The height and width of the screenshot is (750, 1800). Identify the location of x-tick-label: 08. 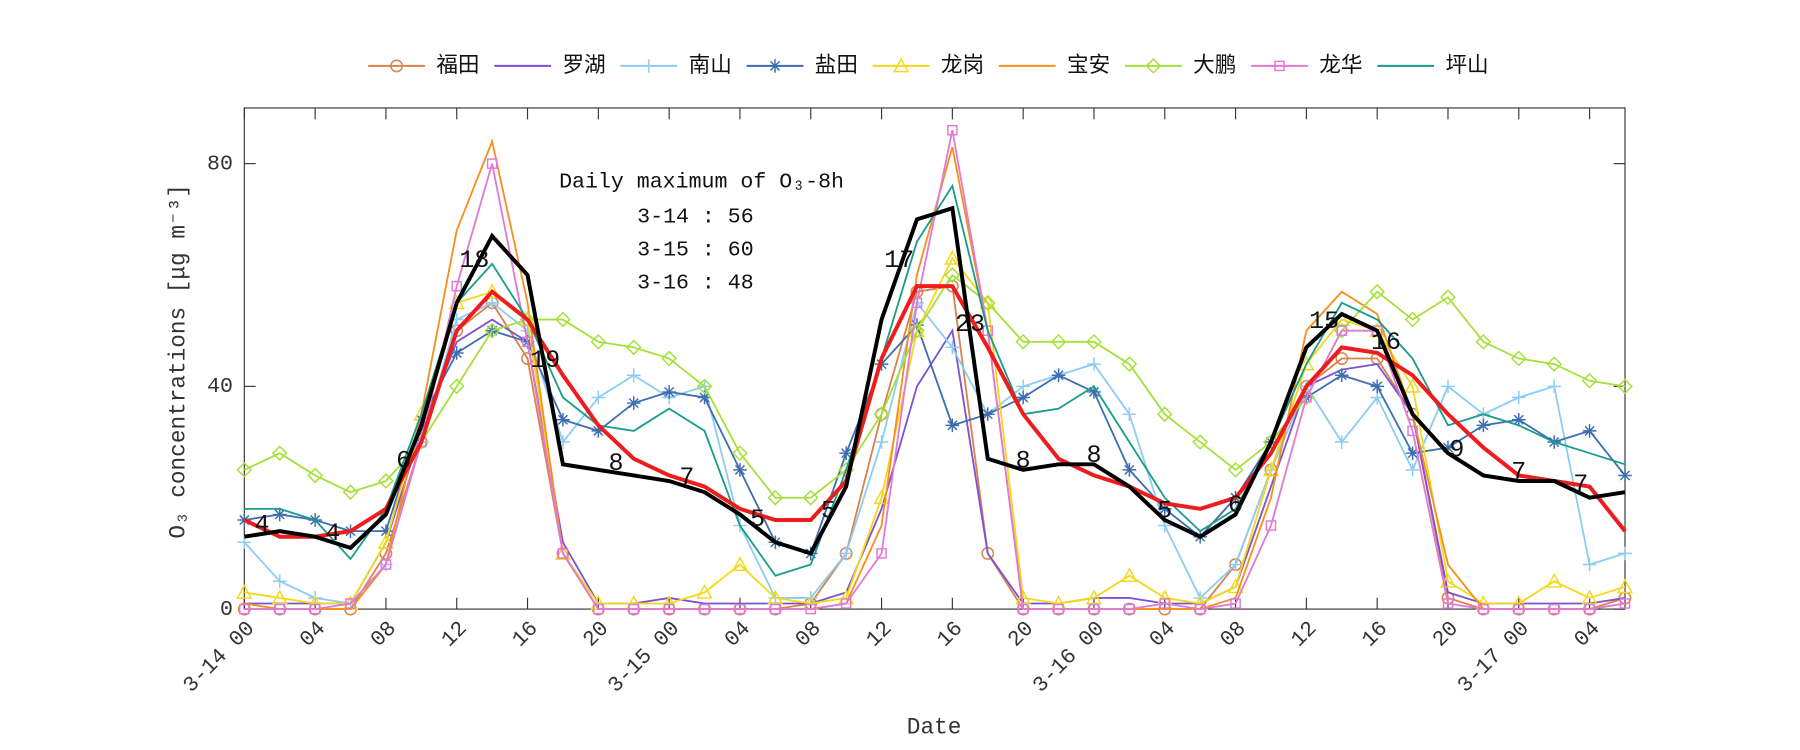
(808, 634).